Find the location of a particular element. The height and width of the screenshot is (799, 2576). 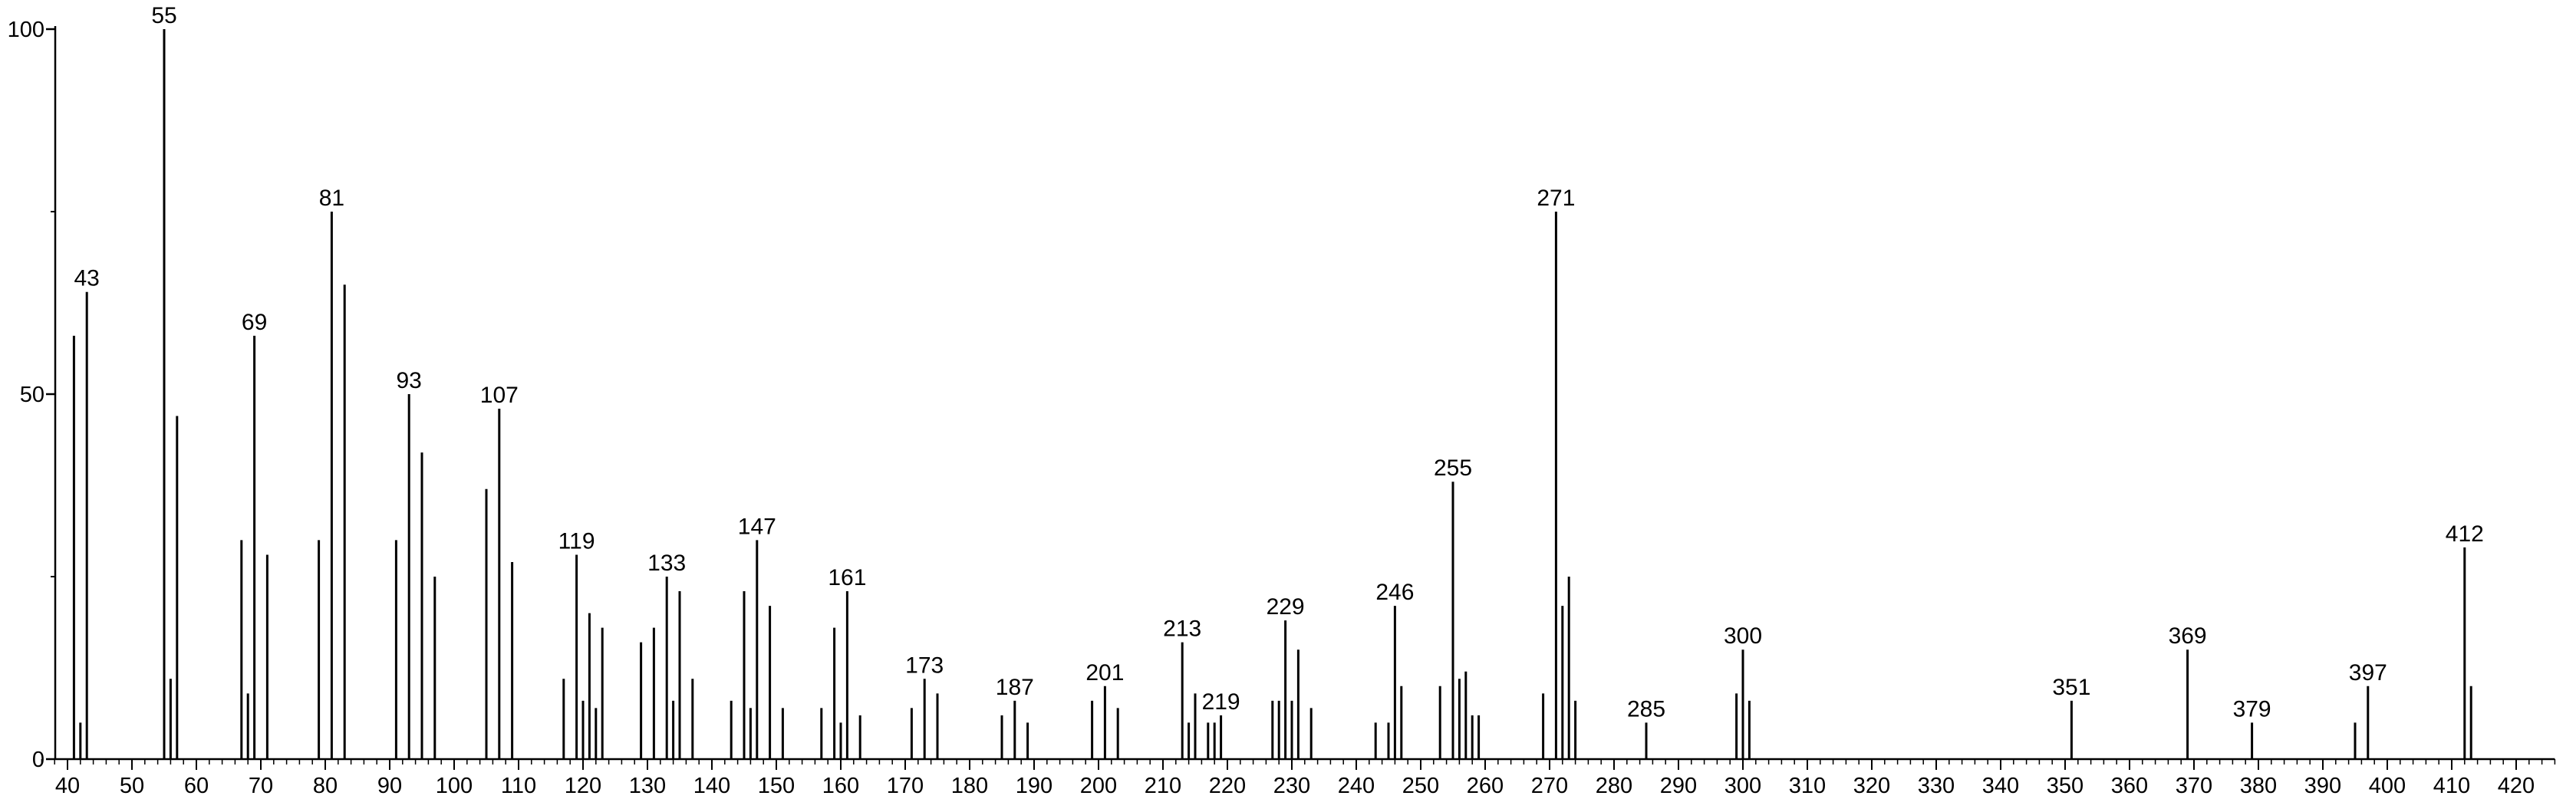

peak-label: 285 is located at coordinates (1646, 709).